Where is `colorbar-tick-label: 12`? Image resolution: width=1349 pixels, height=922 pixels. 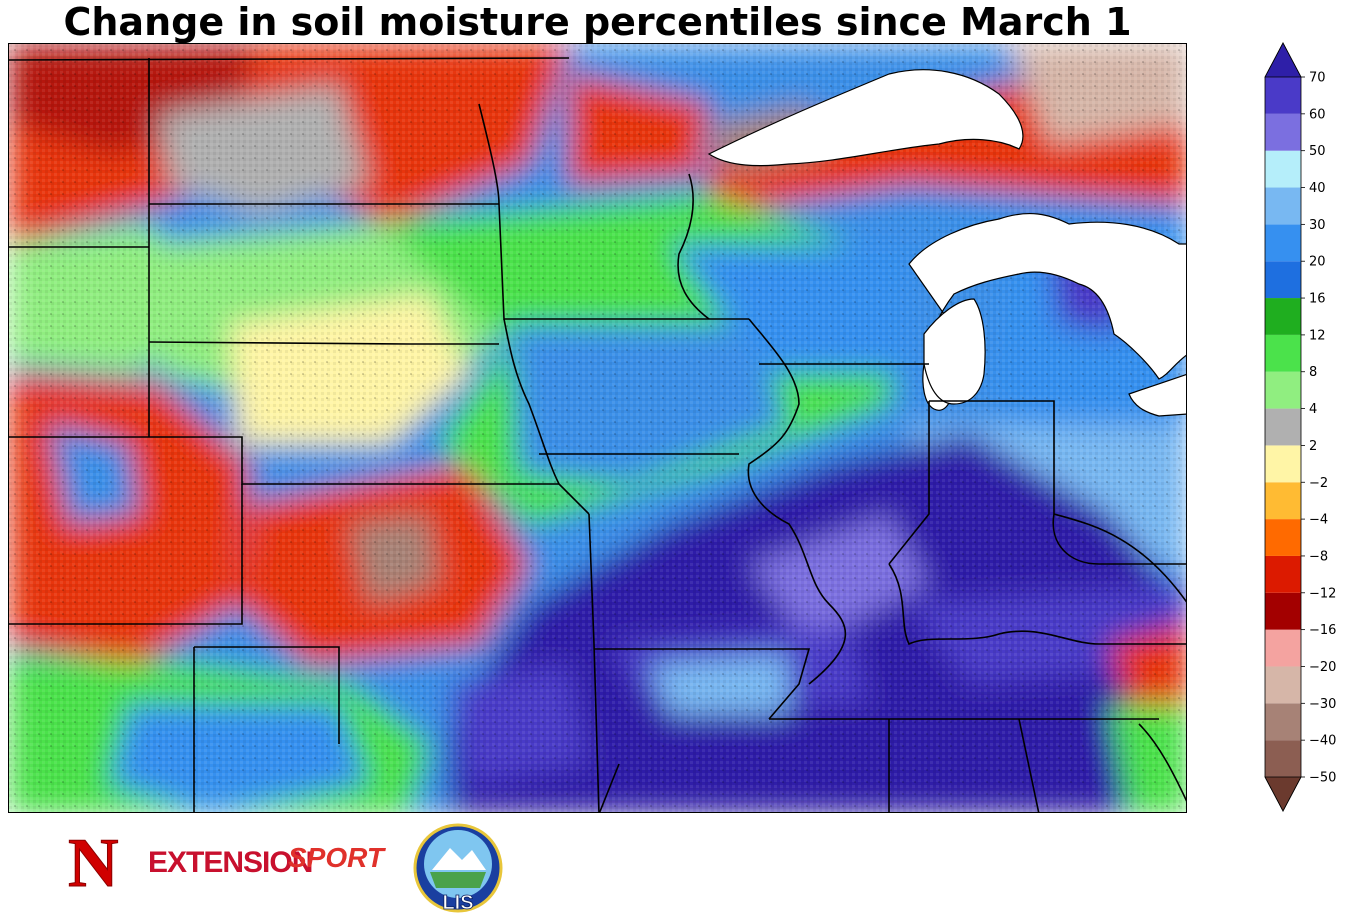 colorbar-tick-label: 12 is located at coordinates (1317, 335).